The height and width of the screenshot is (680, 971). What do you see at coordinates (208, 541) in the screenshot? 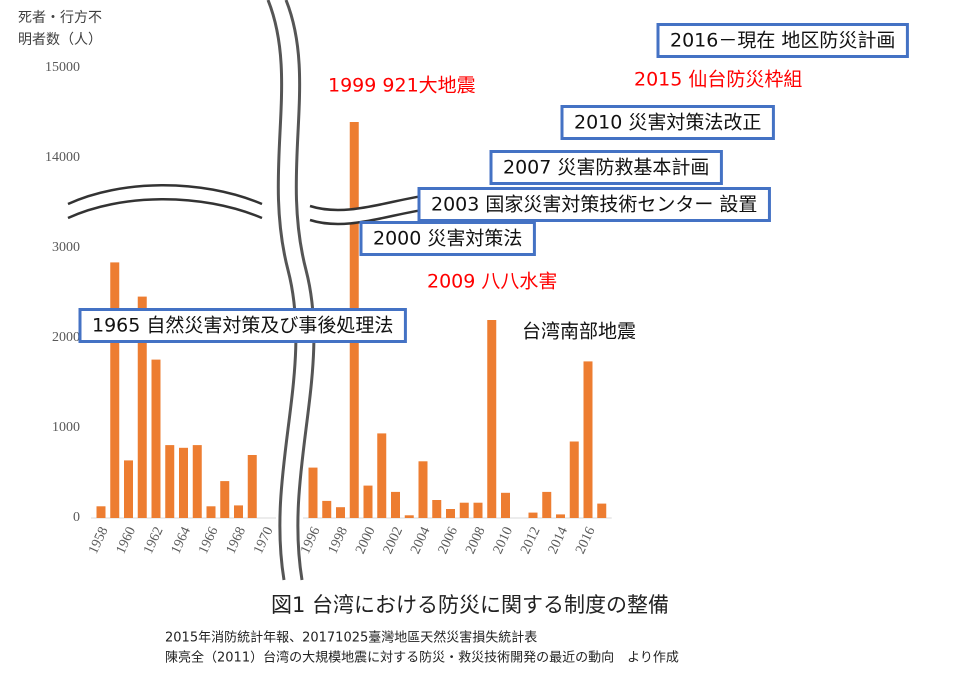
I see `x-tick-label: 1966` at bounding box center [208, 541].